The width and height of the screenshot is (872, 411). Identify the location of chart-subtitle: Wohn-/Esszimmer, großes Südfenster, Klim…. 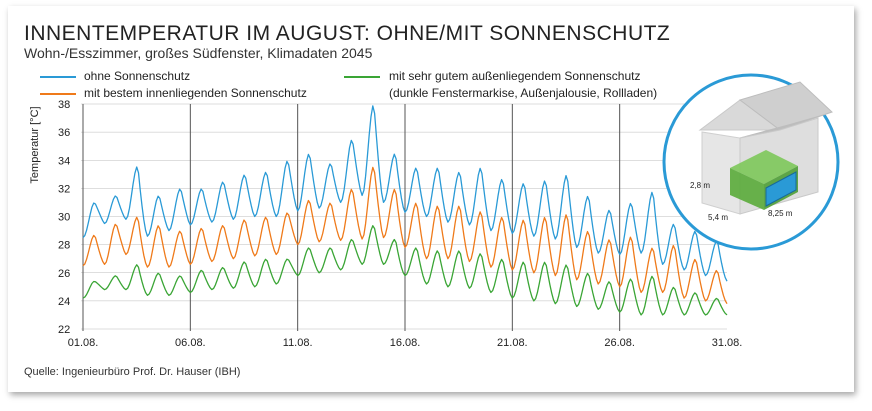
(198, 53).